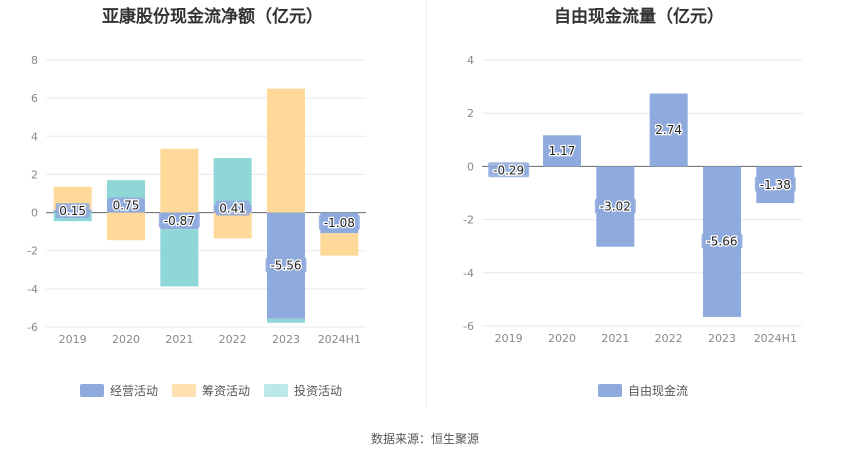 The image size is (850, 459). I want to click on data-label: -1.38, so click(775, 185).